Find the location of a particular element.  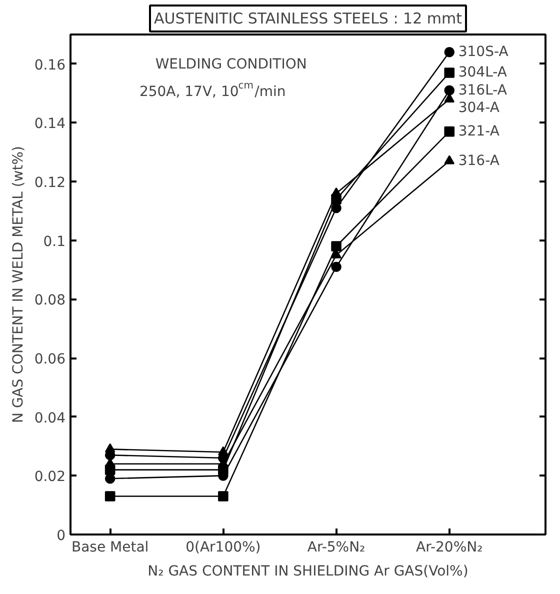

y-tick-label: 0.02 is located at coordinates (50, 477).